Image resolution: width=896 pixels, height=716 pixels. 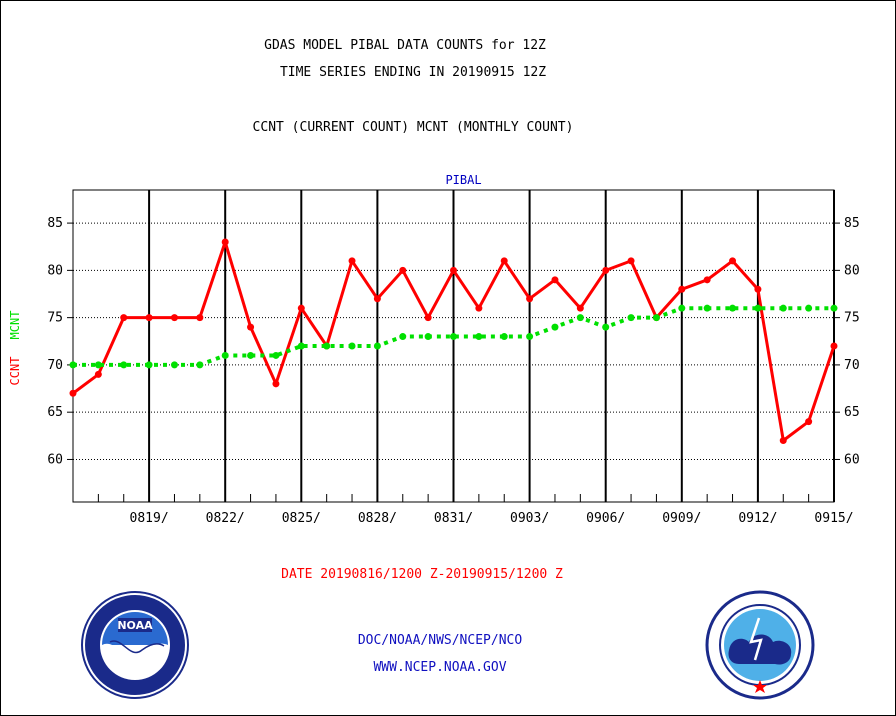 What do you see at coordinates (377, 518) in the screenshot?
I see `x-tick-label: 0828/` at bounding box center [377, 518].